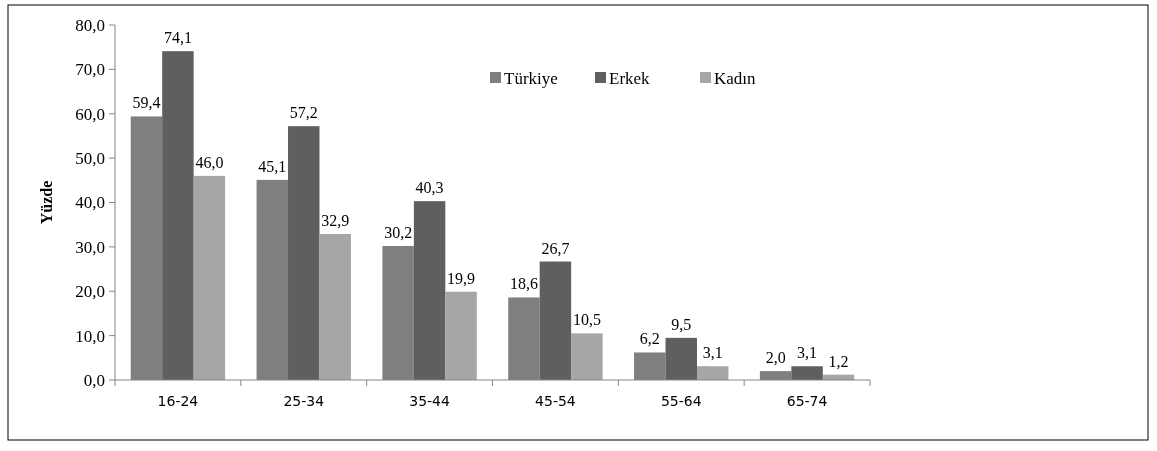  I want to click on x-tick-label: 55-64, so click(681, 401).